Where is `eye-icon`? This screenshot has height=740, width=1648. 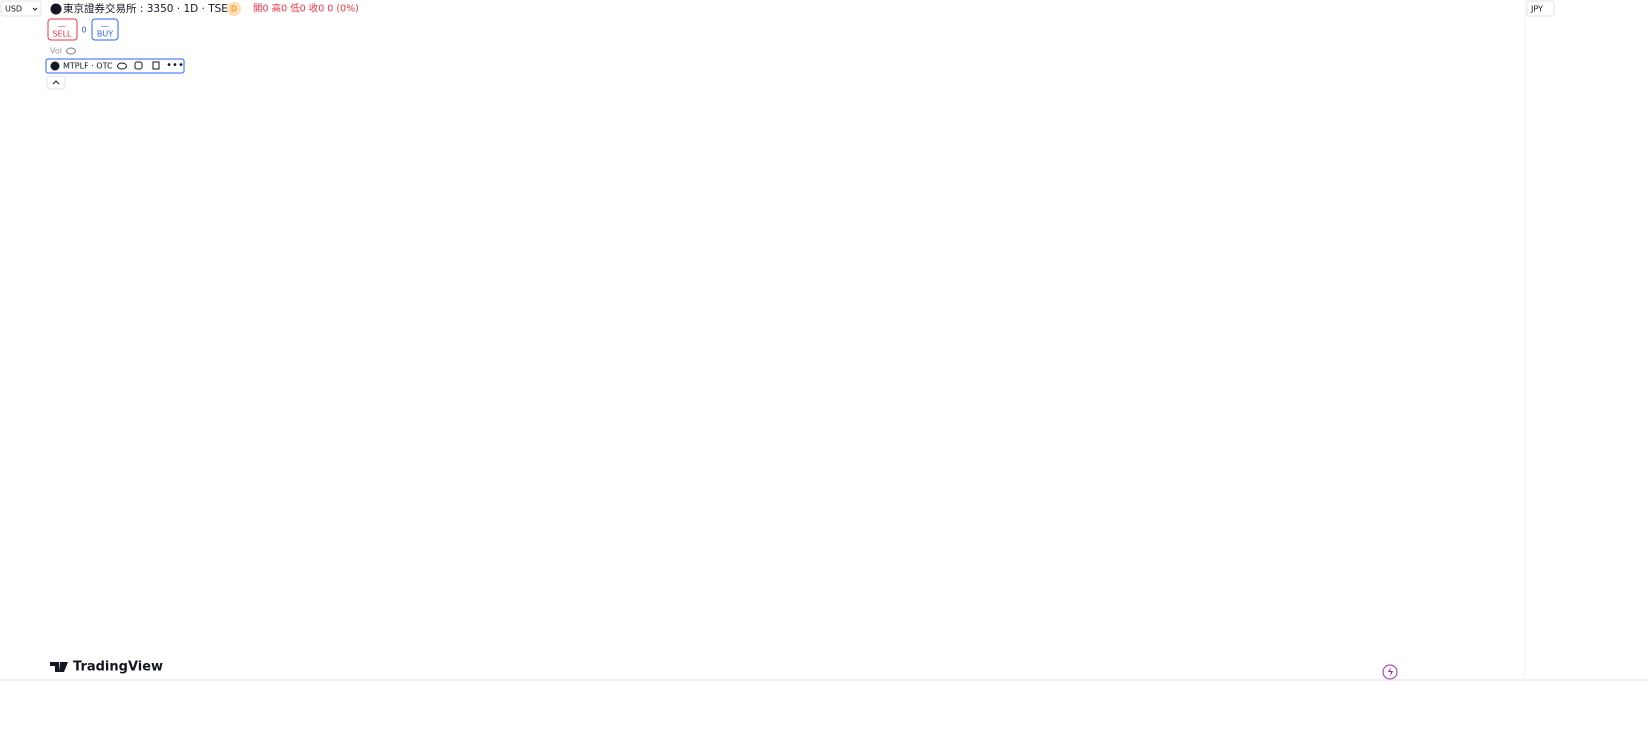 eye-icon is located at coordinates (71, 51).